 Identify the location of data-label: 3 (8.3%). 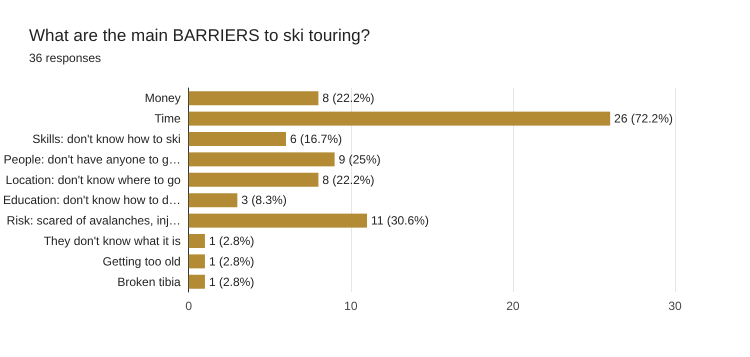
(264, 200).